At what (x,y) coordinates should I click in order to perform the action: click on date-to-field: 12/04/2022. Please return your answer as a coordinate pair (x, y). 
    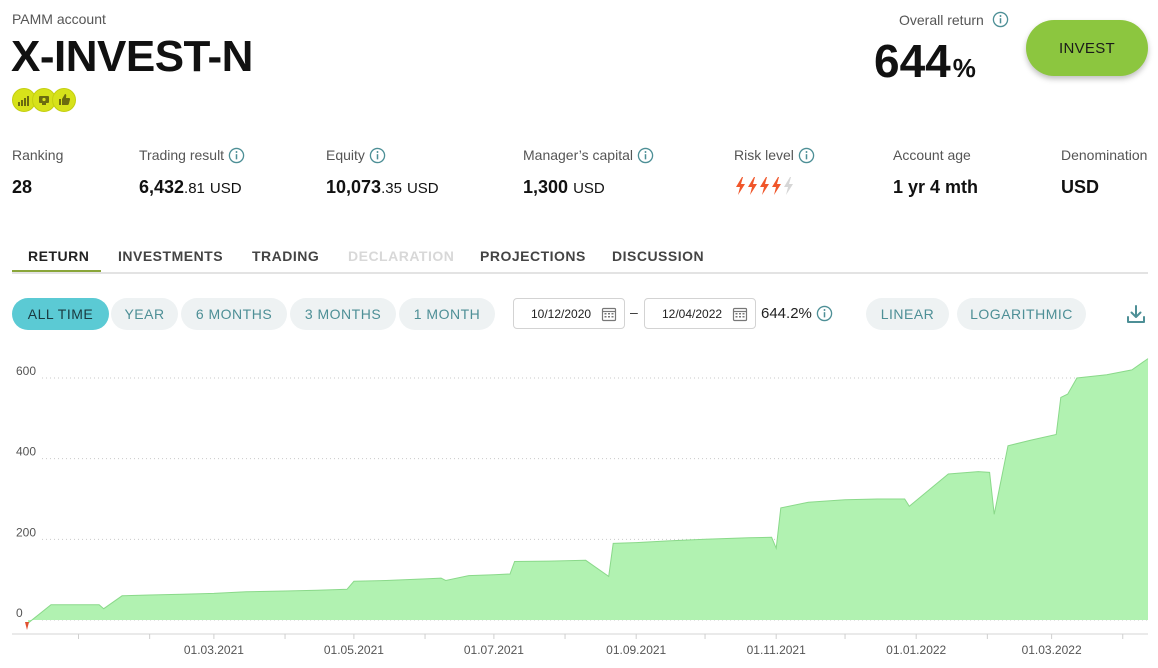
    Looking at the image, I should click on (700, 313).